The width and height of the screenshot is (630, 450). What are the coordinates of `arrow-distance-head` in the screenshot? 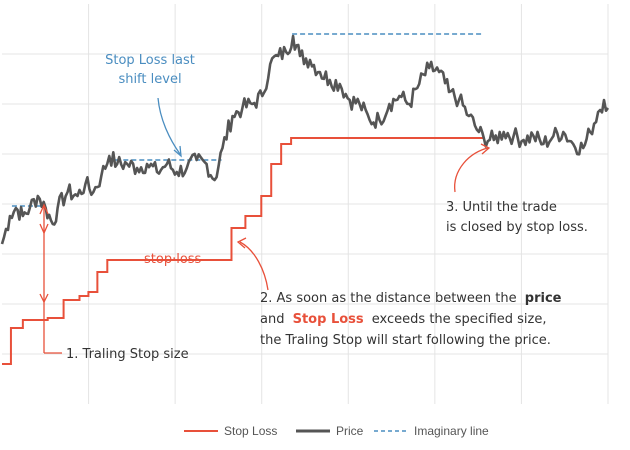 It's located at (241, 243).